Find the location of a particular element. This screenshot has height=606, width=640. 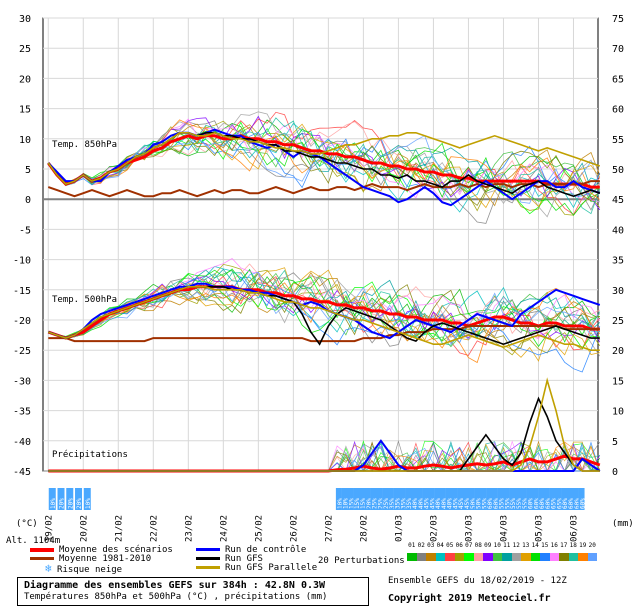

altitude-label: Alt. 1104m is located at coordinates (33, 541).